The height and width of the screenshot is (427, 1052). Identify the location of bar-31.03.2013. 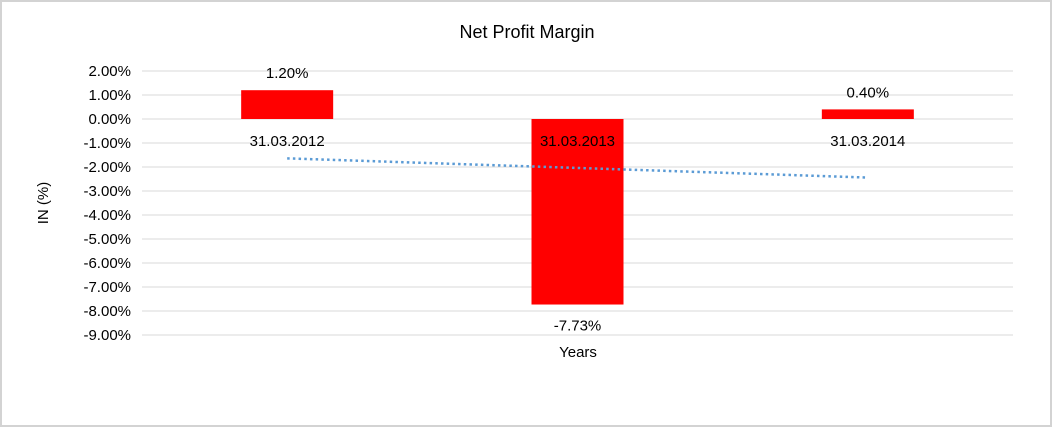
(577, 212).